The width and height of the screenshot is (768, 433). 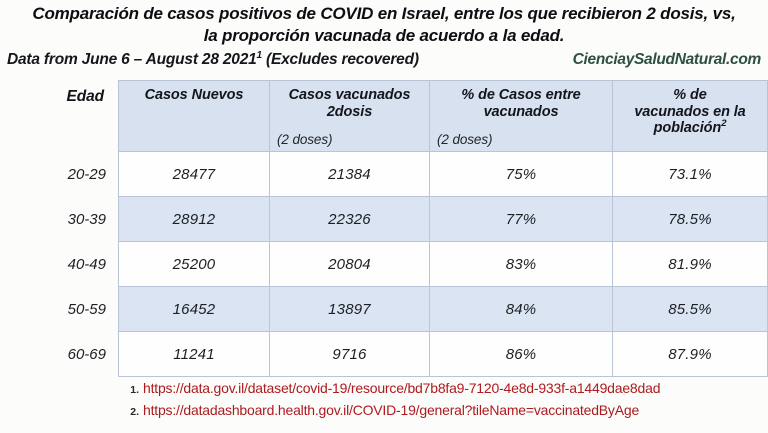 I want to click on cell-pct-population: 85.5%, so click(x=690, y=309).